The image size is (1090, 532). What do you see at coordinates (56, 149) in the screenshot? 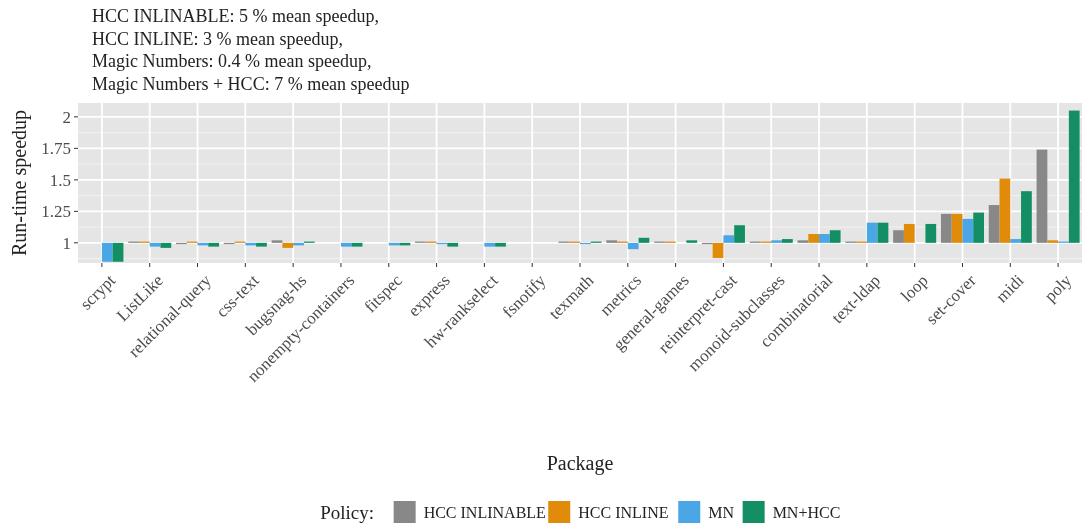
I see `y-tick-label: 1.75` at bounding box center [56, 149].